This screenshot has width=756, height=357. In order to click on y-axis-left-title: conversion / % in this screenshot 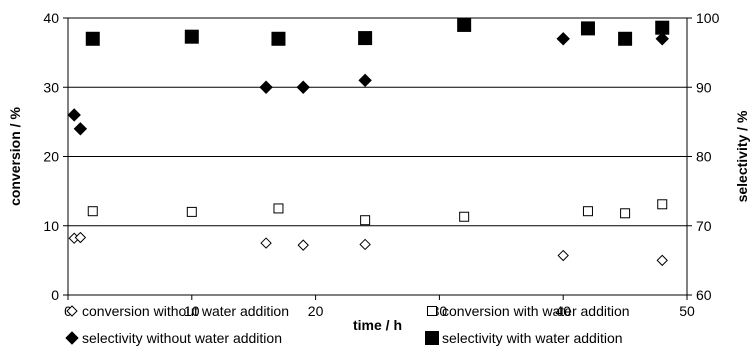, I will do `click(15, 156)`.